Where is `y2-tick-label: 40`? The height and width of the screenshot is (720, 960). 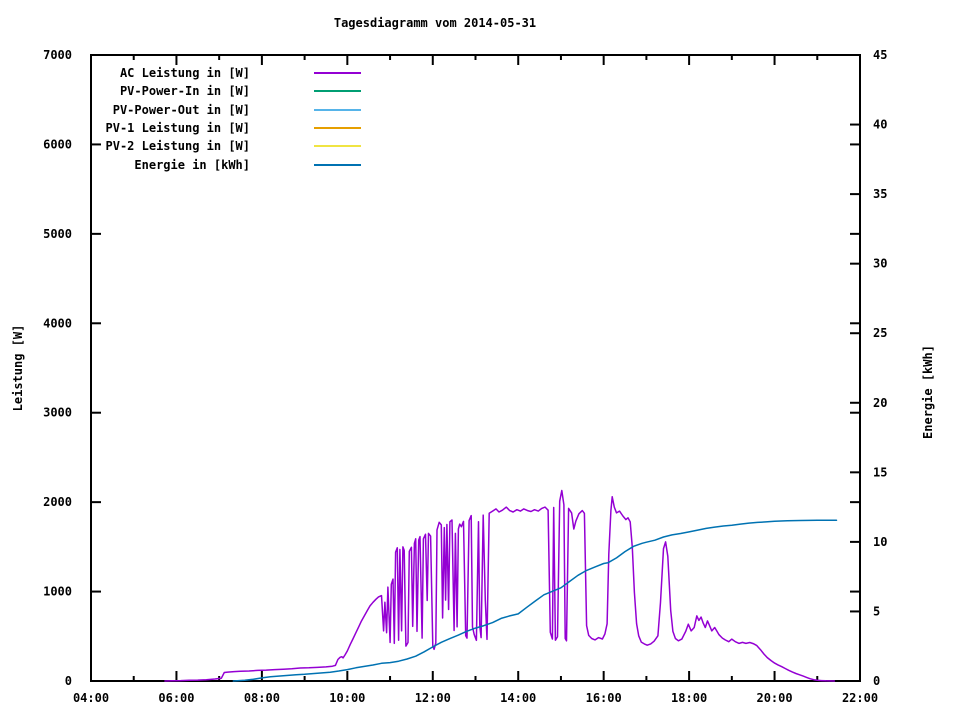 y2-tick-label: 40 is located at coordinates (880, 125).